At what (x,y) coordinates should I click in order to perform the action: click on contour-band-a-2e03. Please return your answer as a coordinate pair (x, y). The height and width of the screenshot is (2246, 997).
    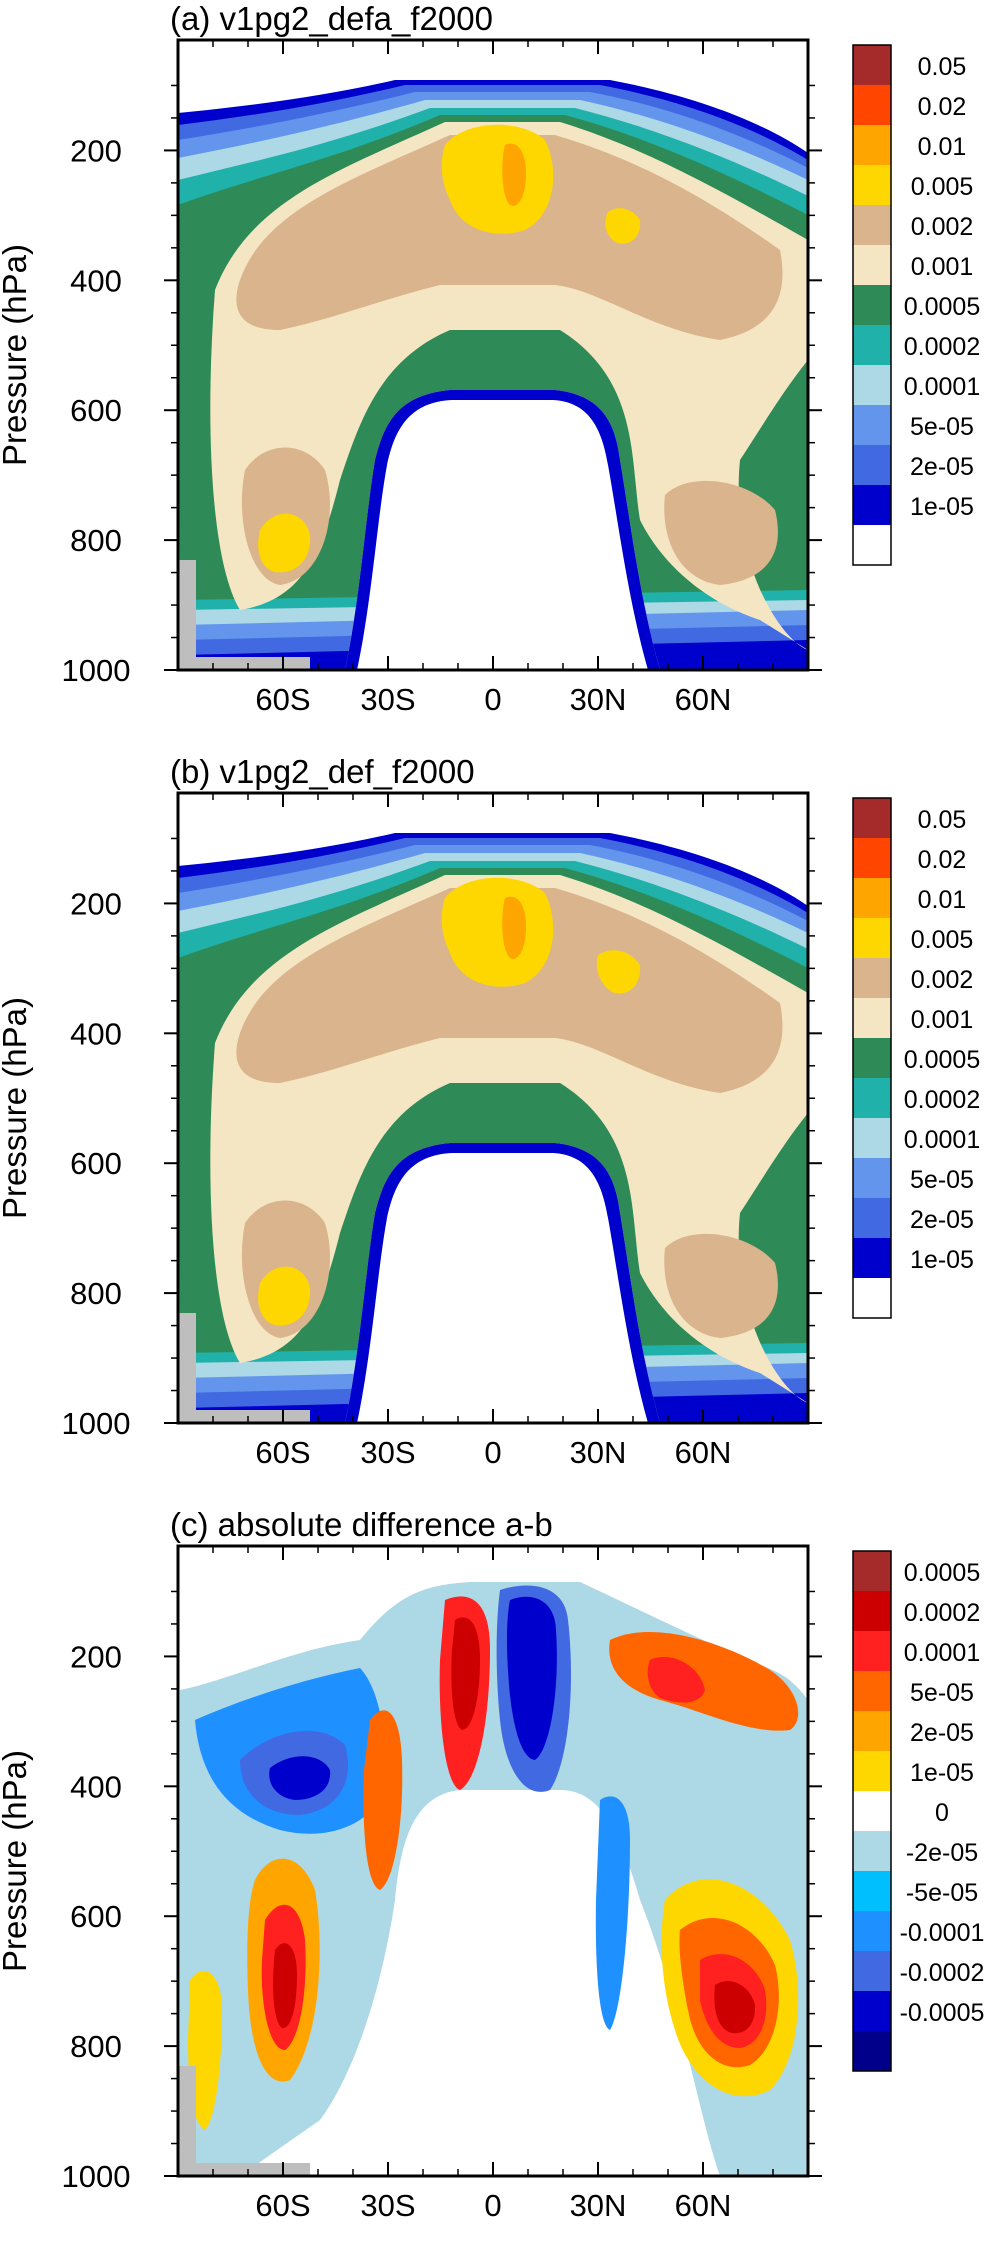
    Looking at the image, I should click on (509, 237).